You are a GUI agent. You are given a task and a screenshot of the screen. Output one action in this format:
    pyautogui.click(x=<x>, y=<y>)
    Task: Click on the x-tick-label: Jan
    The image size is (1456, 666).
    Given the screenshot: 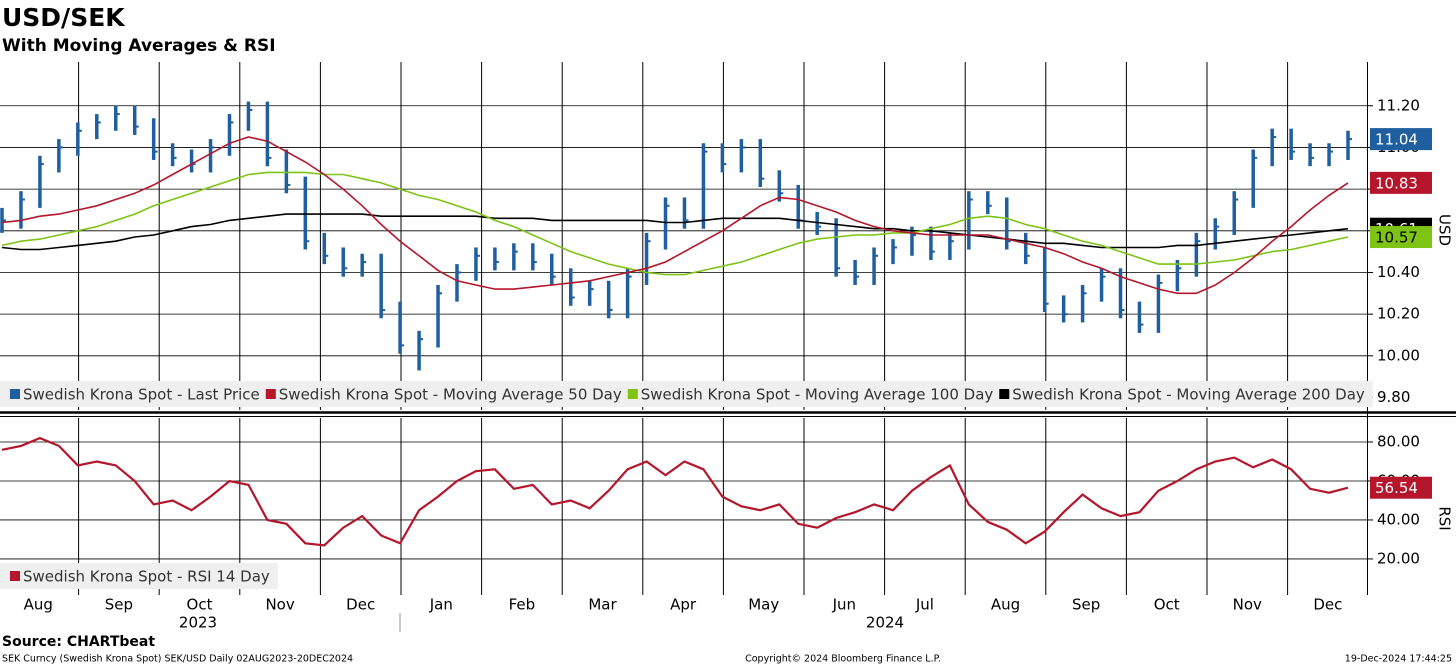 What is the action you would take?
    pyautogui.click(x=441, y=605)
    